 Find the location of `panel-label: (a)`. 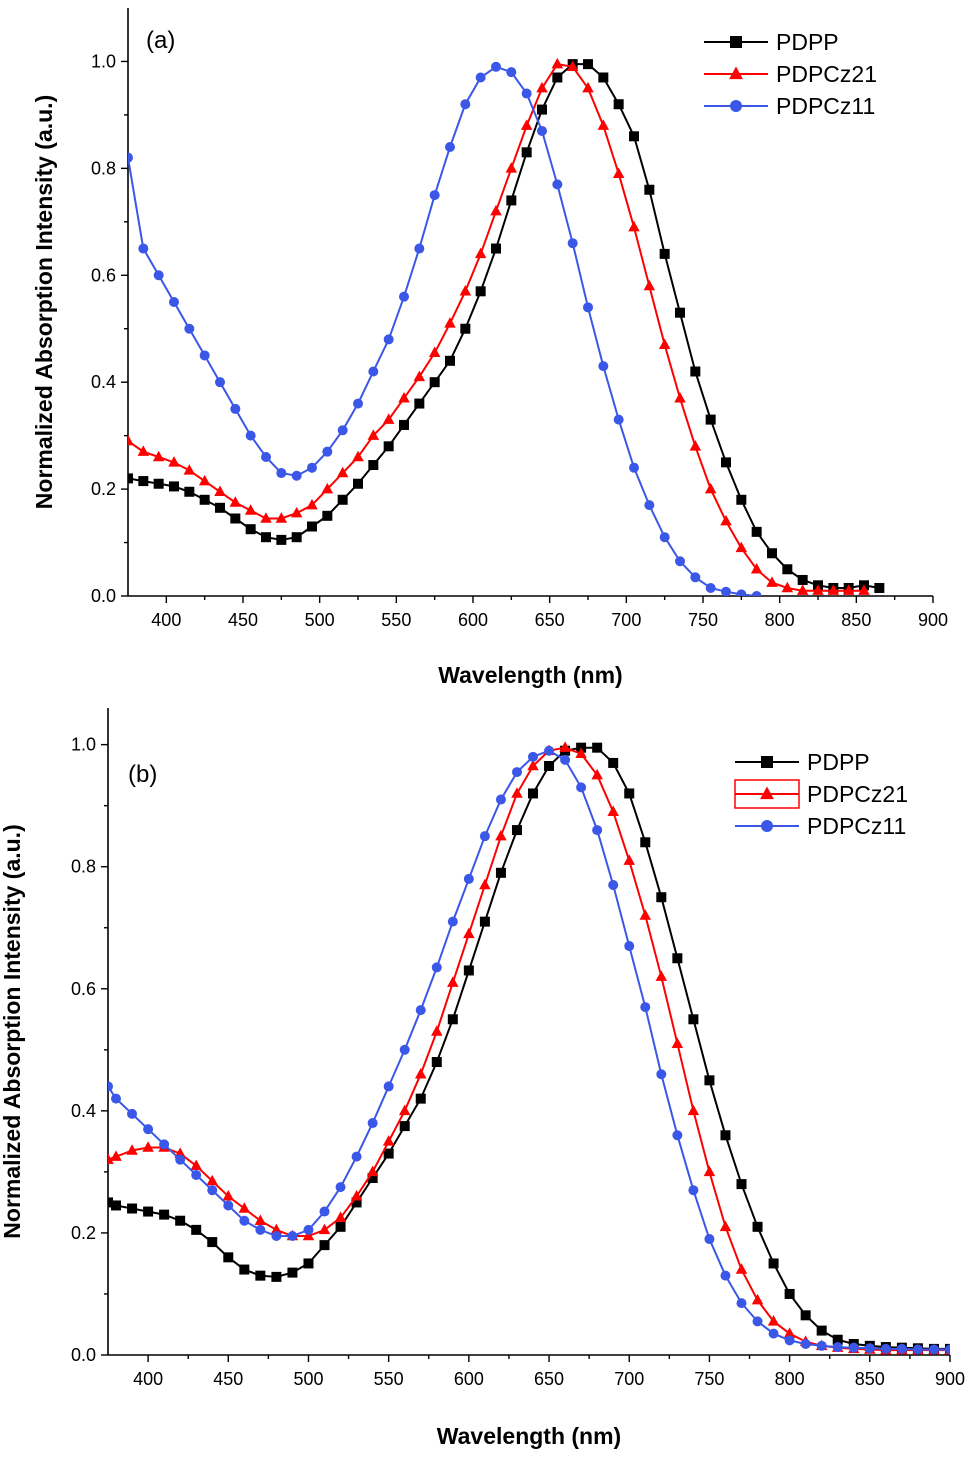

panel-label: (a) is located at coordinates (160, 40).